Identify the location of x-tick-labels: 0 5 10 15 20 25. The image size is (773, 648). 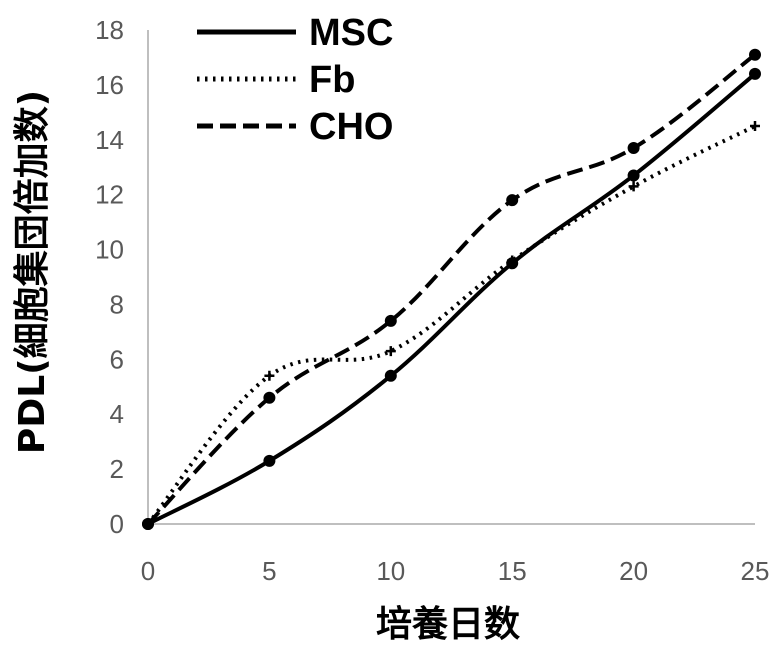
(455, 571).